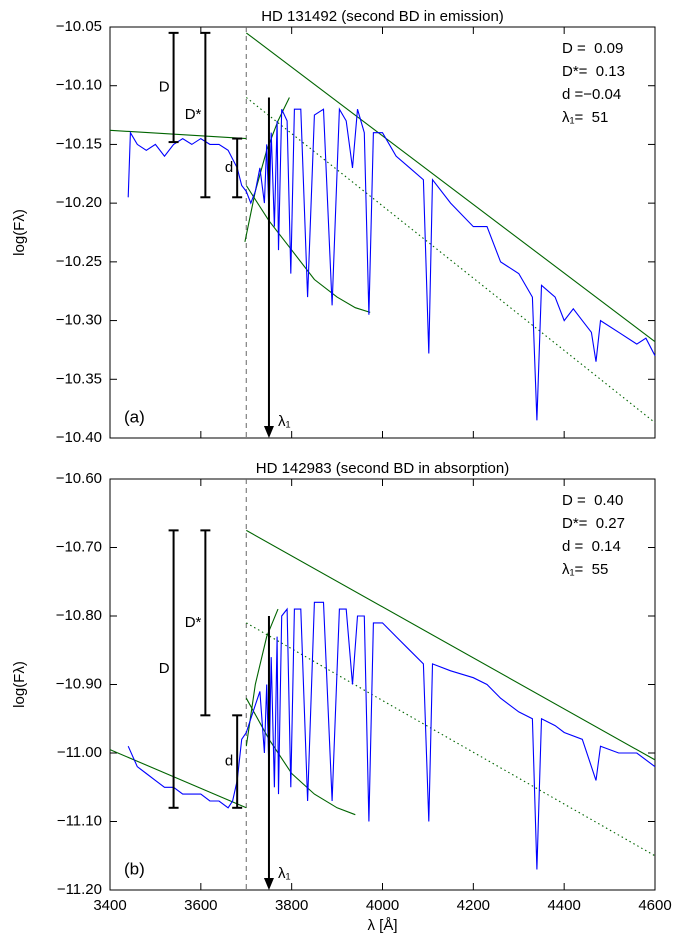  I want to click on y-tick-label: −10.25, so click(79, 261).